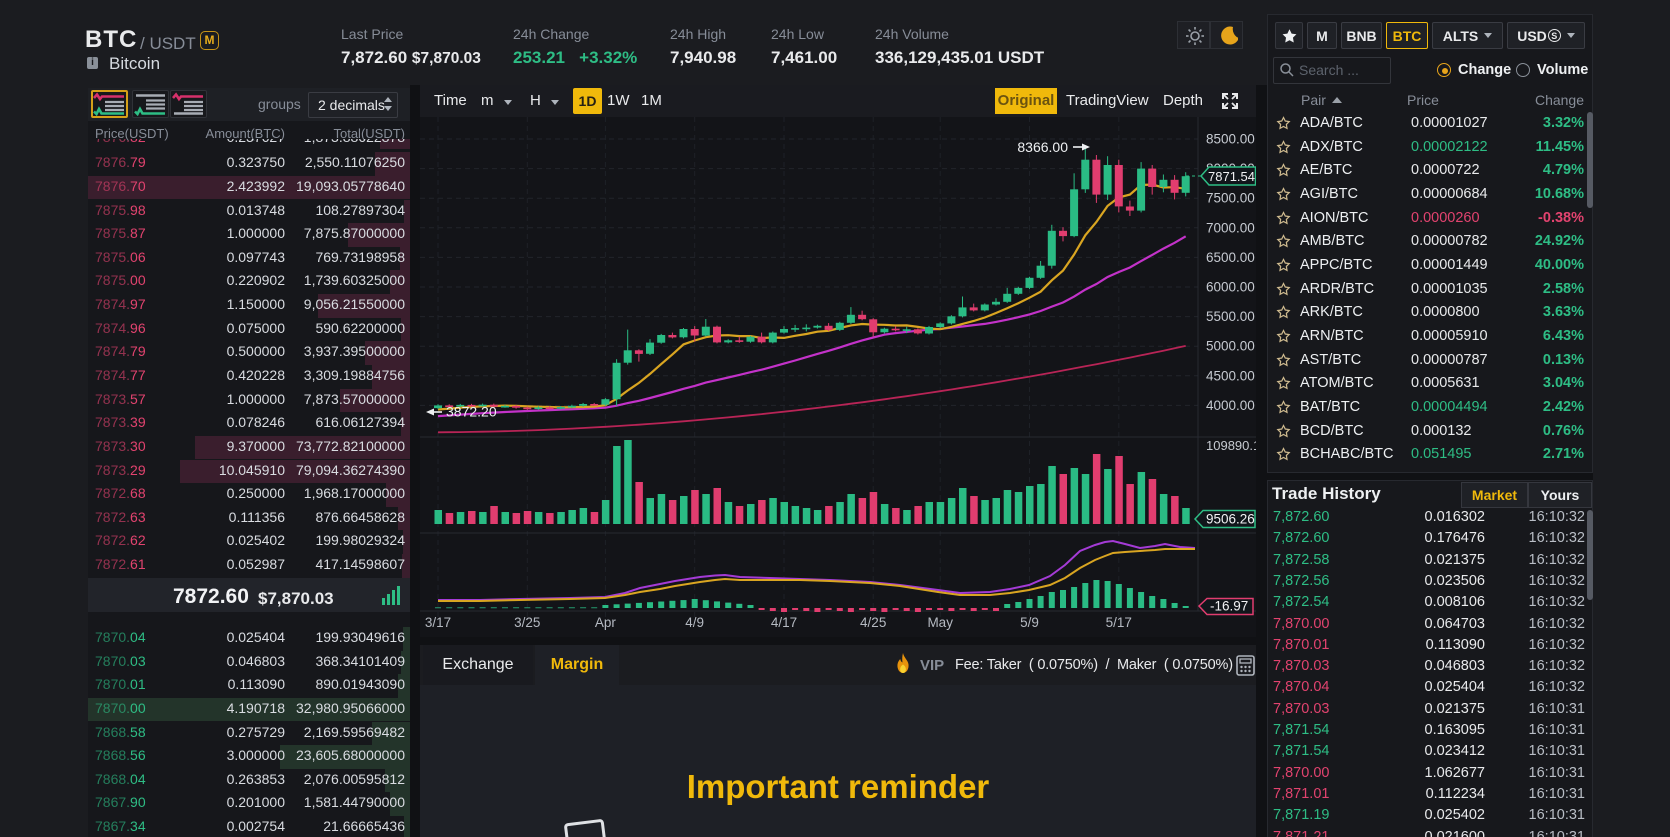 The height and width of the screenshot is (837, 1670). What do you see at coordinates (694, 622) in the screenshot?
I see `svg-text: 4/9` at bounding box center [694, 622].